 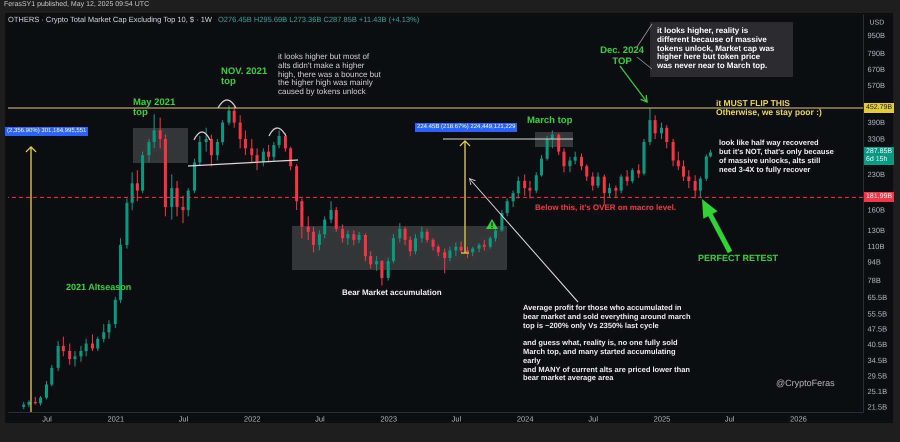 I want to click on annotation: Dec. 2024 TOP, so click(x=622, y=56).